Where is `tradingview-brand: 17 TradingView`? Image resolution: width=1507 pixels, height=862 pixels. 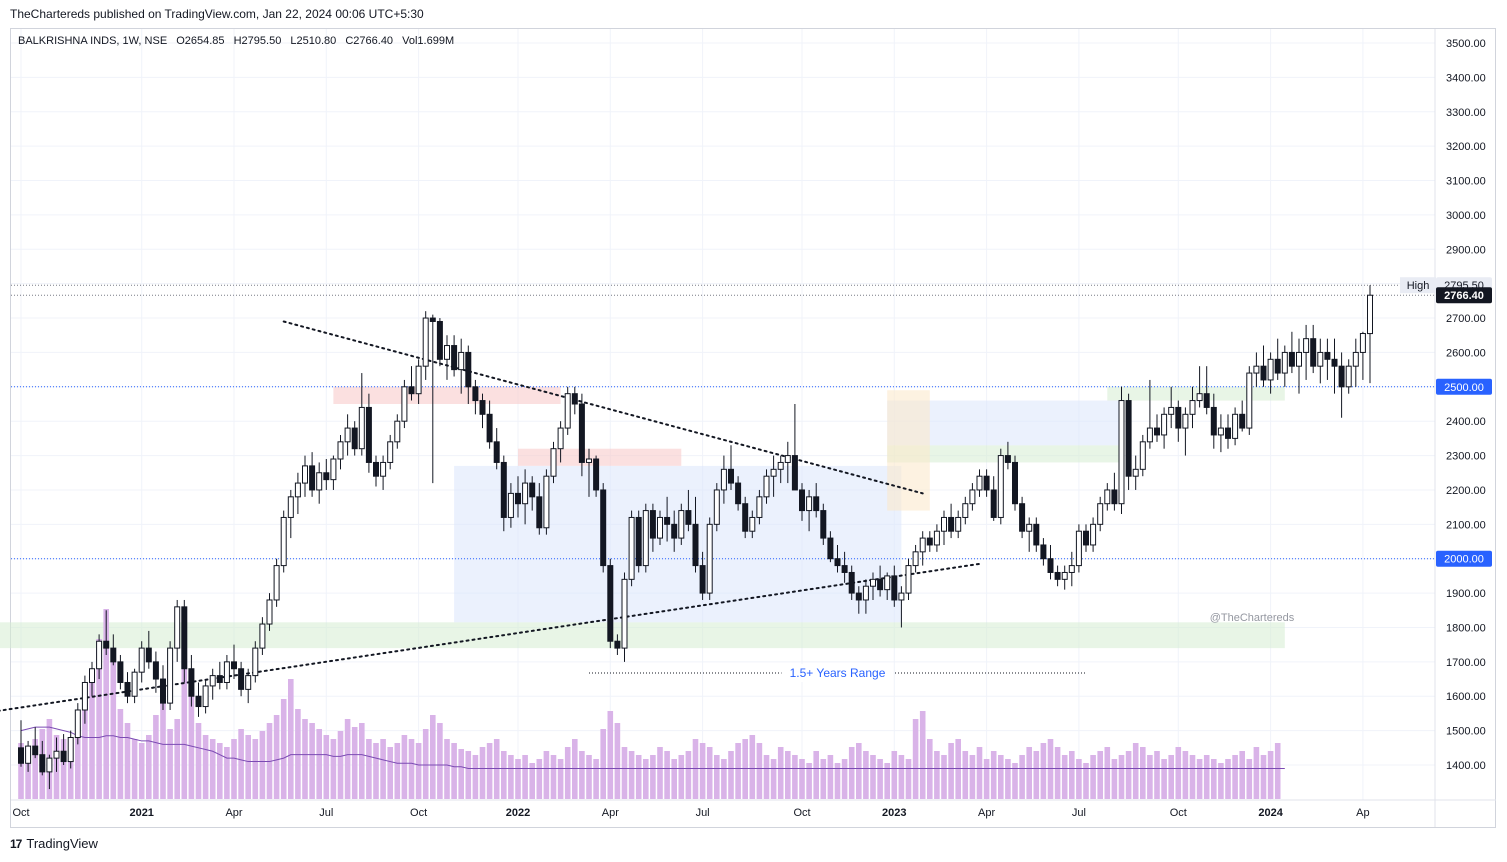 tradingview-brand: 17 TradingView is located at coordinates (54, 843).